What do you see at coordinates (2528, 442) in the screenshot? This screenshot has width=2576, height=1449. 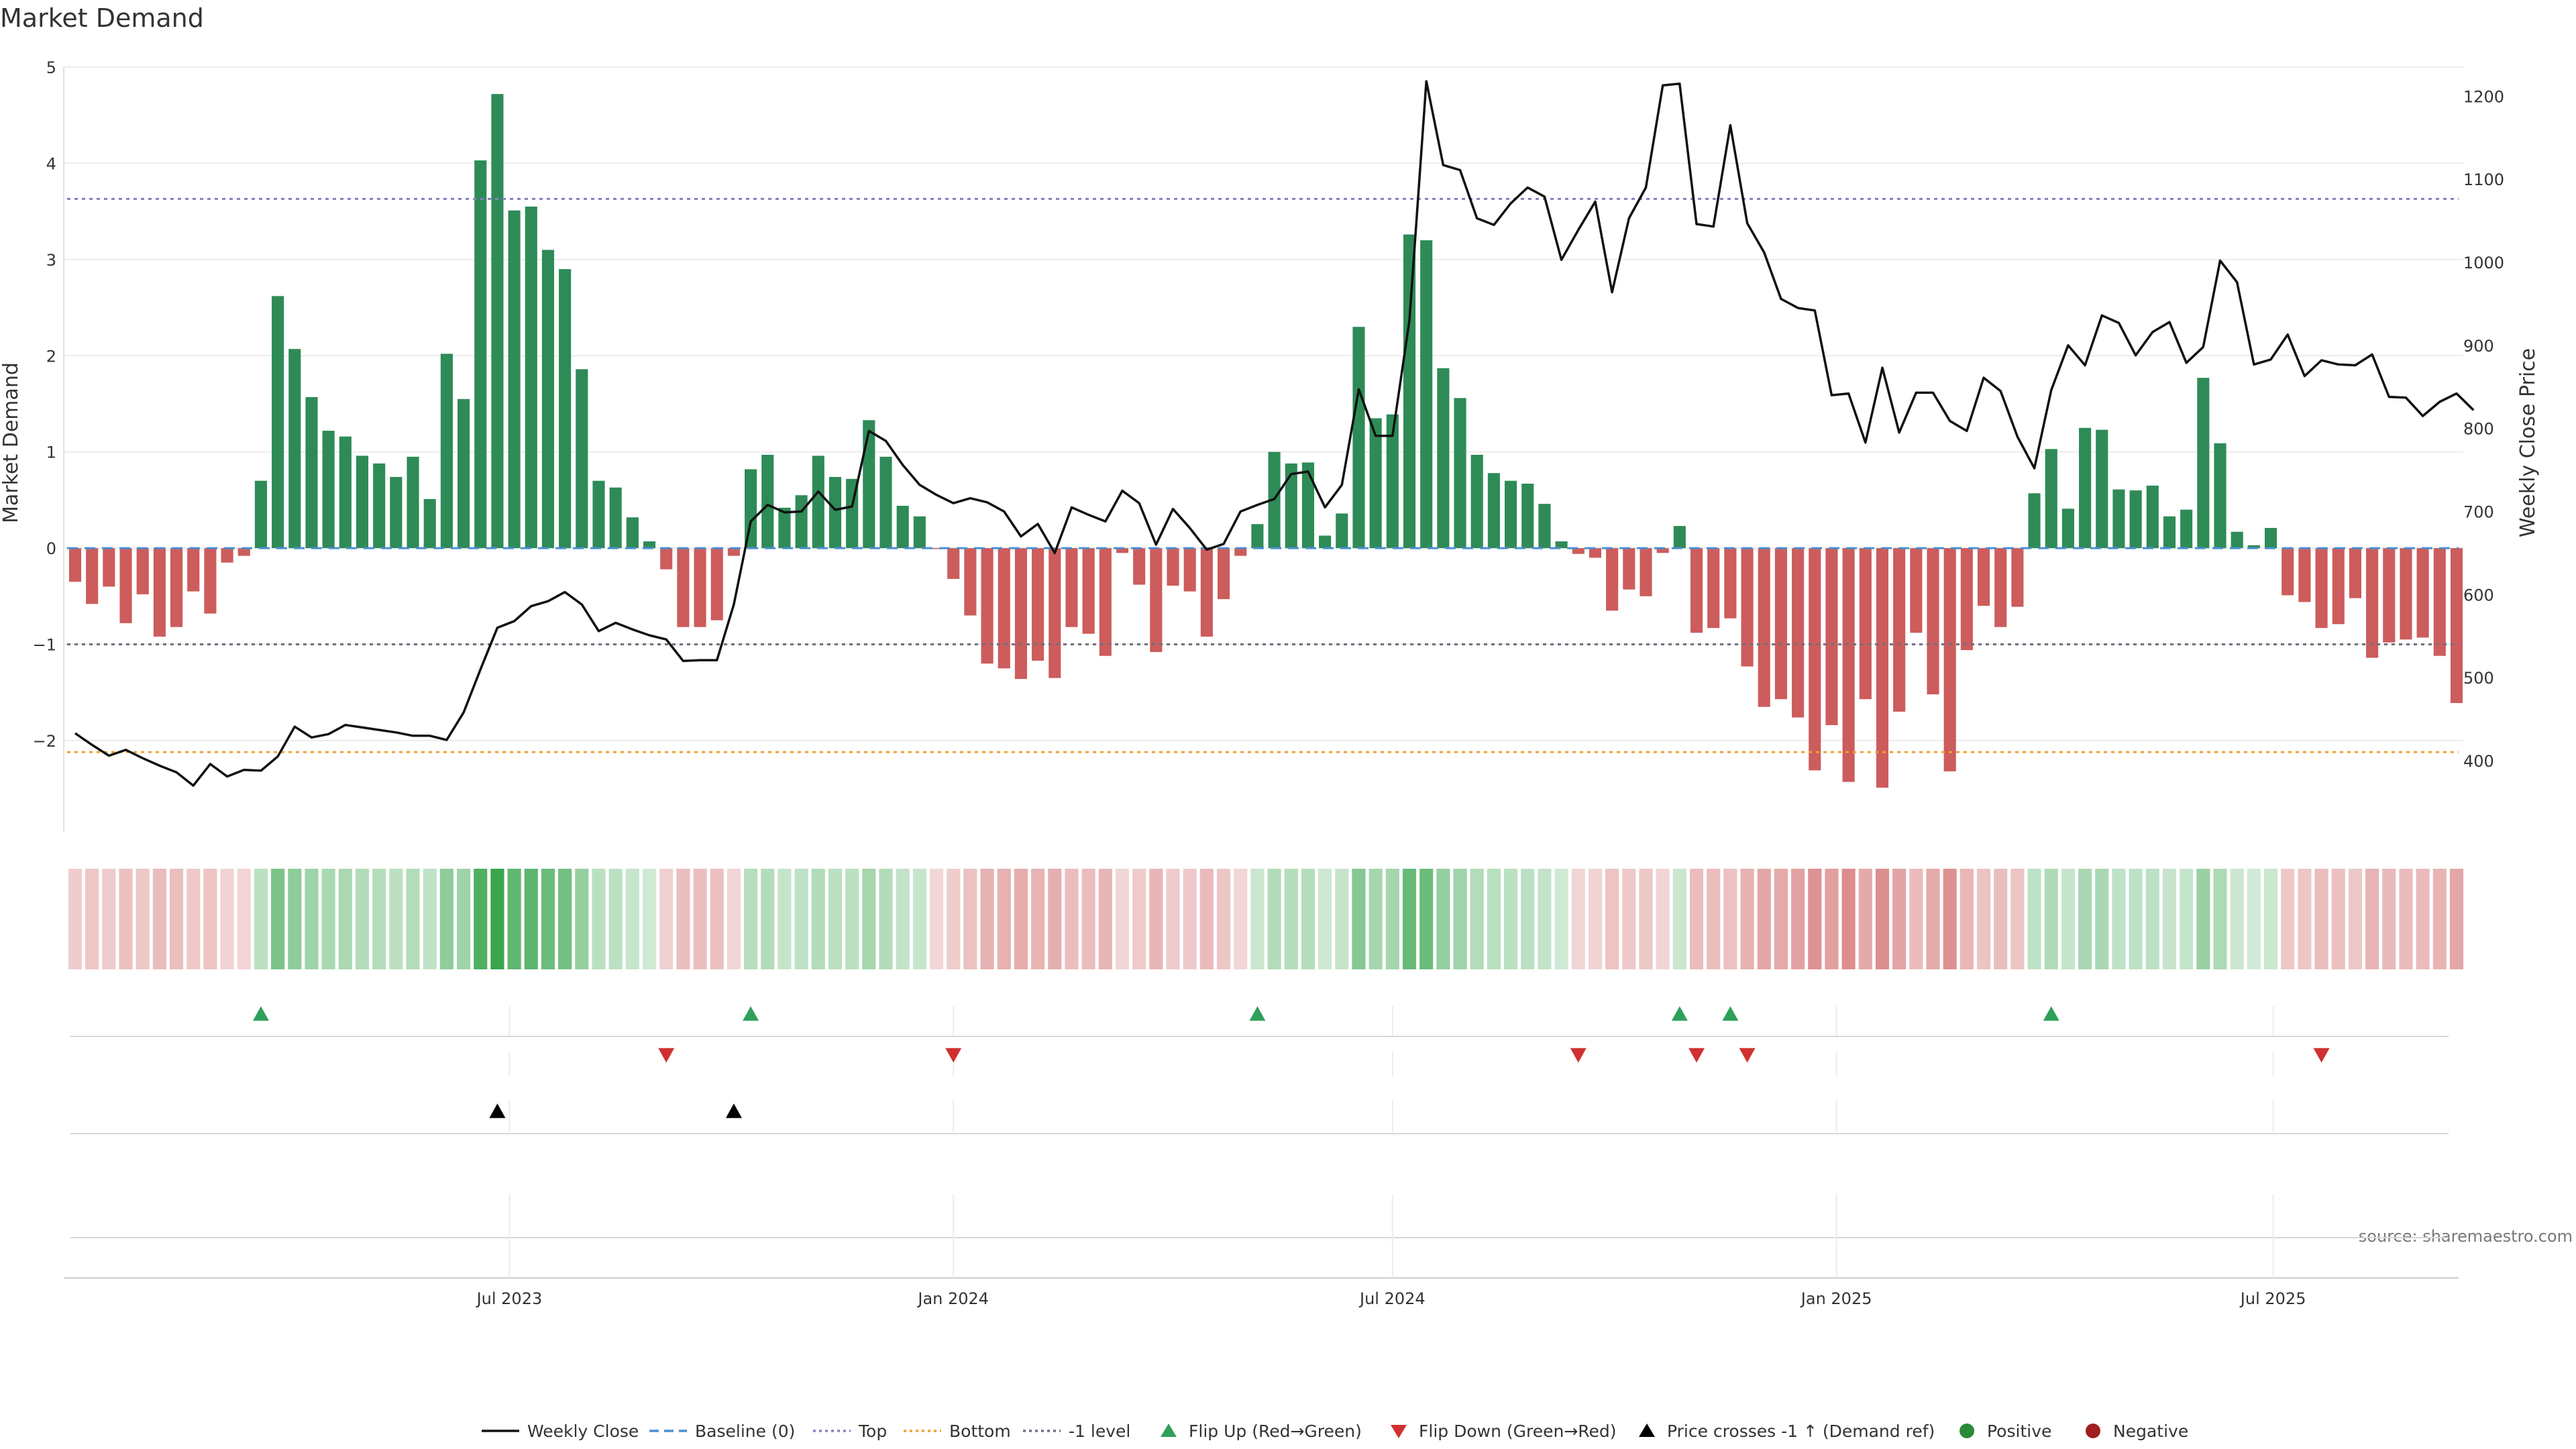 I see `y2-axis-label: Weekly Close Price` at bounding box center [2528, 442].